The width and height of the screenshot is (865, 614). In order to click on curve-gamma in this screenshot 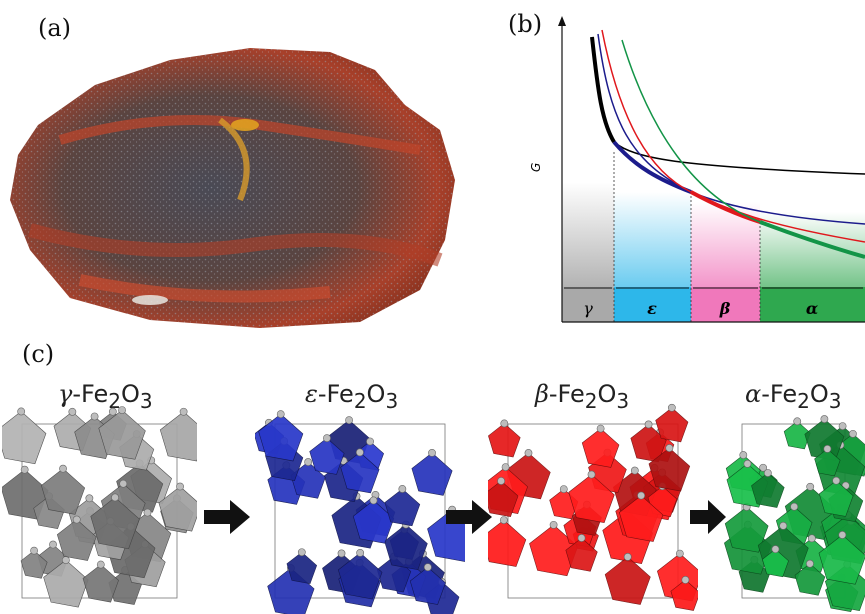, I will do `click(728, 105)`.